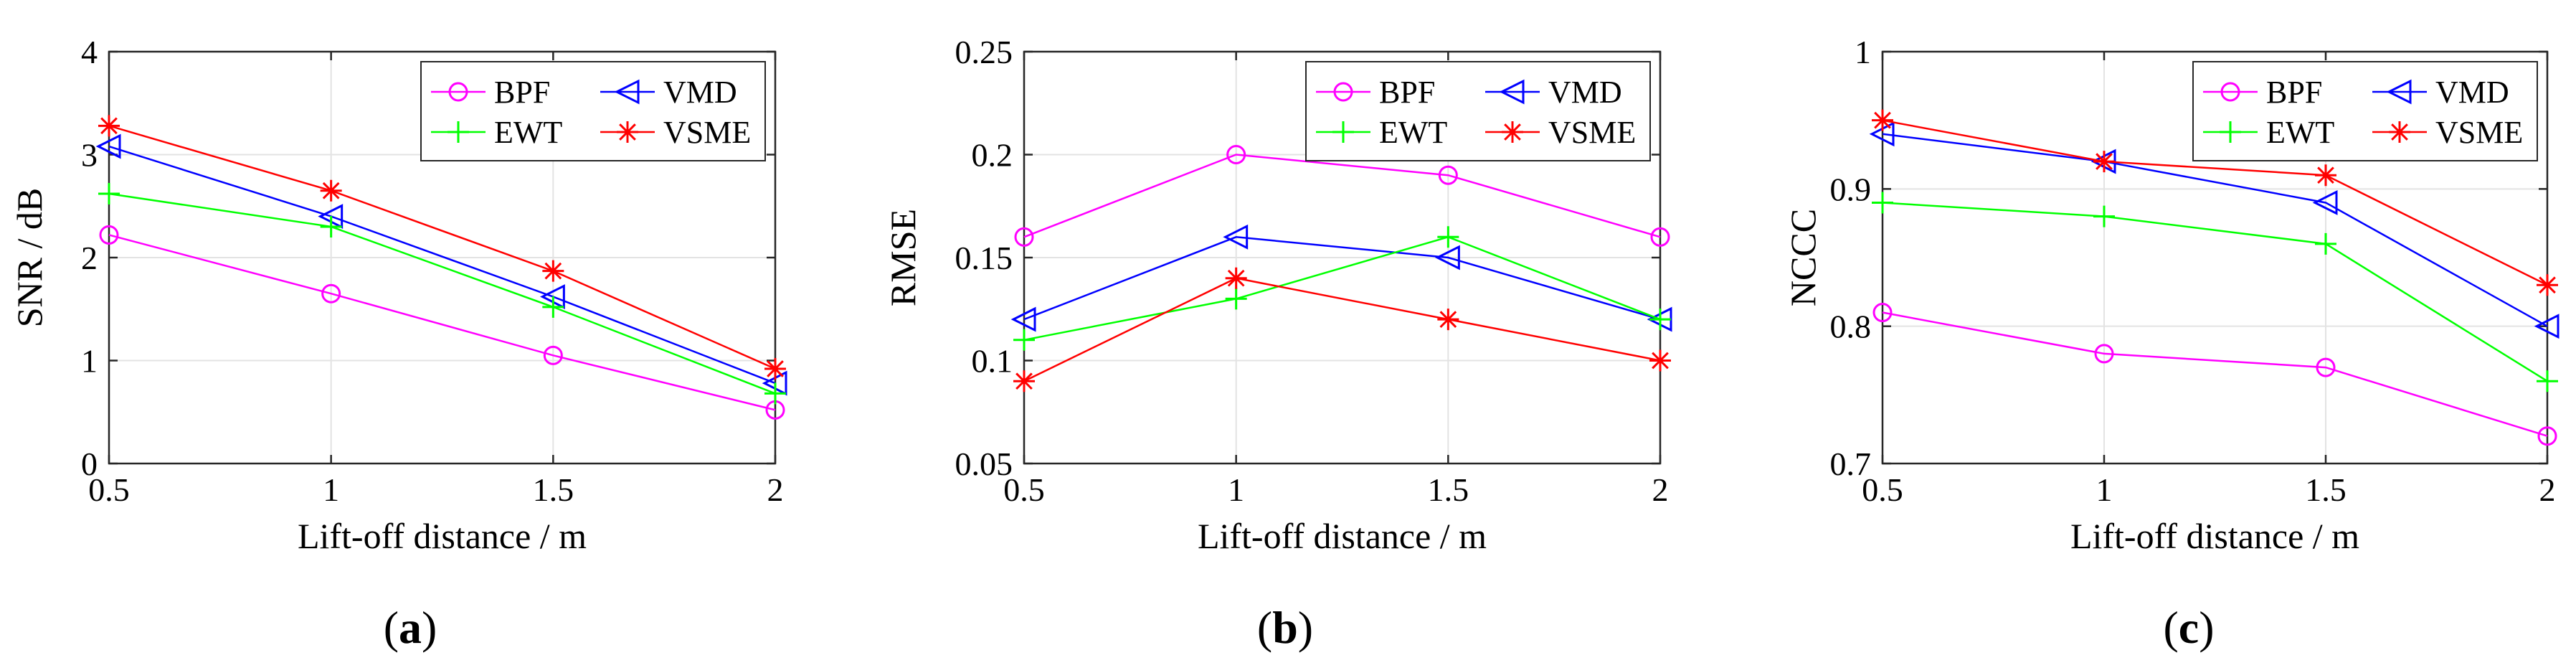 Image resolution: width=2576 pixels, height=668 pixels. I want to click on y-tick-label: 4, so click(89, 52).